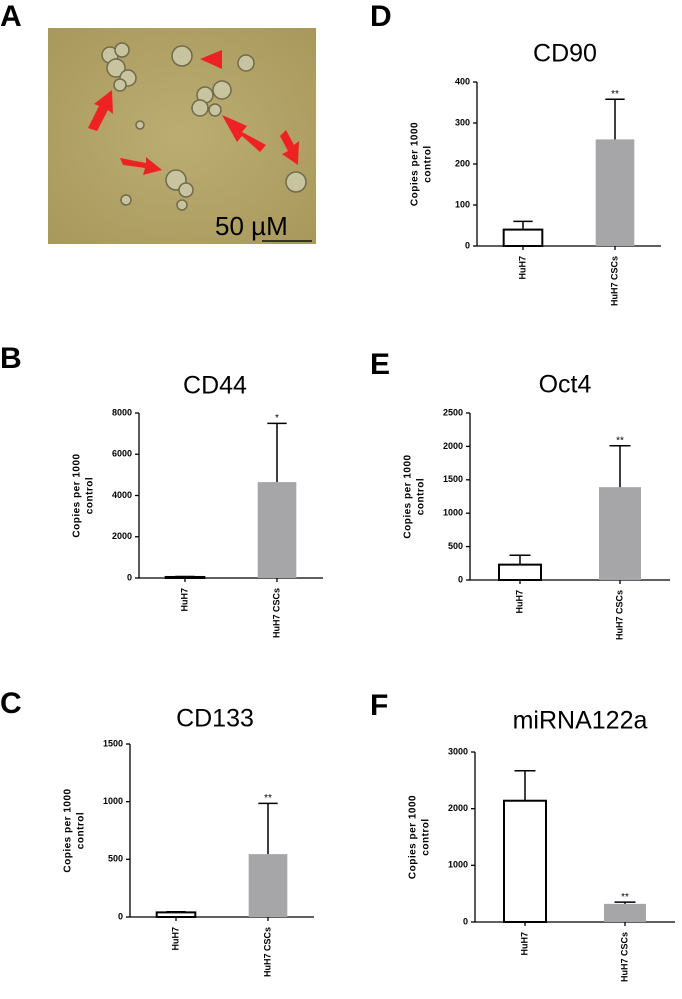 This screenshot has height=999, width=682. I want to click on significance: *, so click(277, 418).